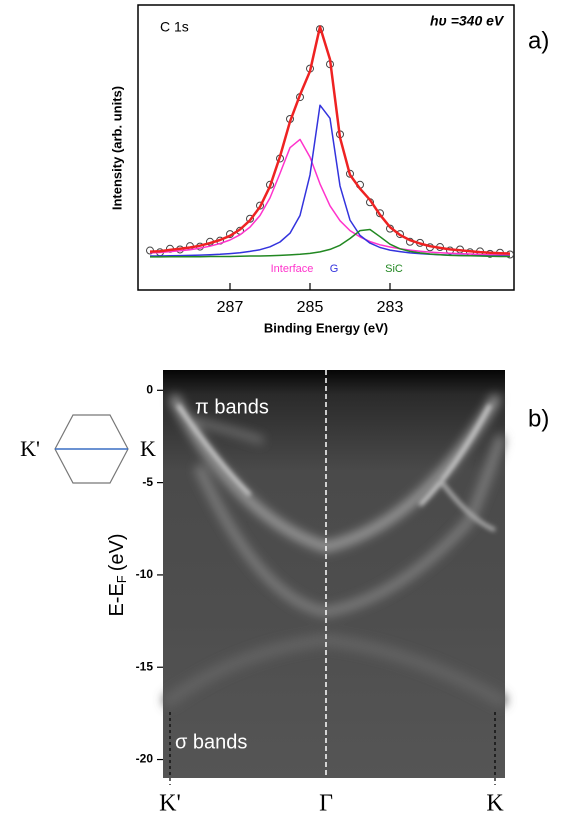 The image size is (570, 822). Describe the element at coordinates (148, 448) in the screenshot. I see `inset-label: K` at that location.